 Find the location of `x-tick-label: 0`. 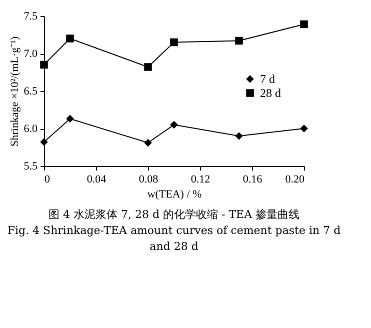

x-tick-label: 0 is located at coordinates (47, 180).